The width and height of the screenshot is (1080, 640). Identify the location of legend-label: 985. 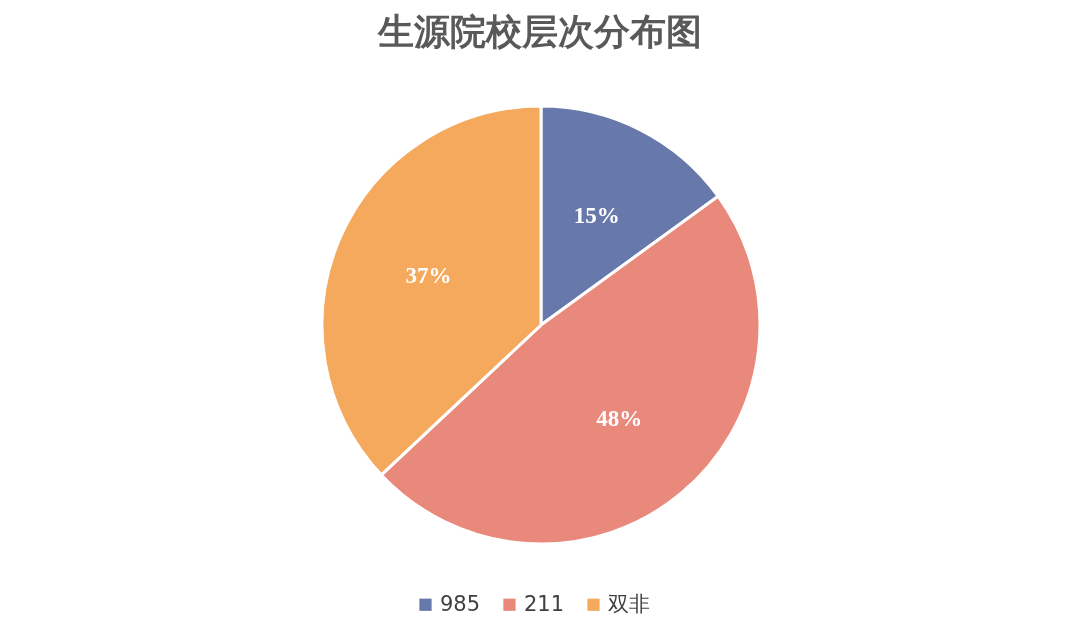
(460, 603).